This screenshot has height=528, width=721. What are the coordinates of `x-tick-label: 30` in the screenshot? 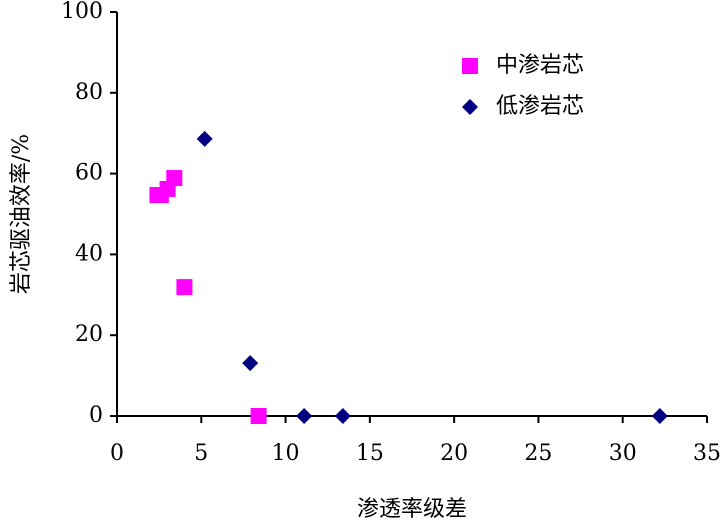 It's located at (623, 453).